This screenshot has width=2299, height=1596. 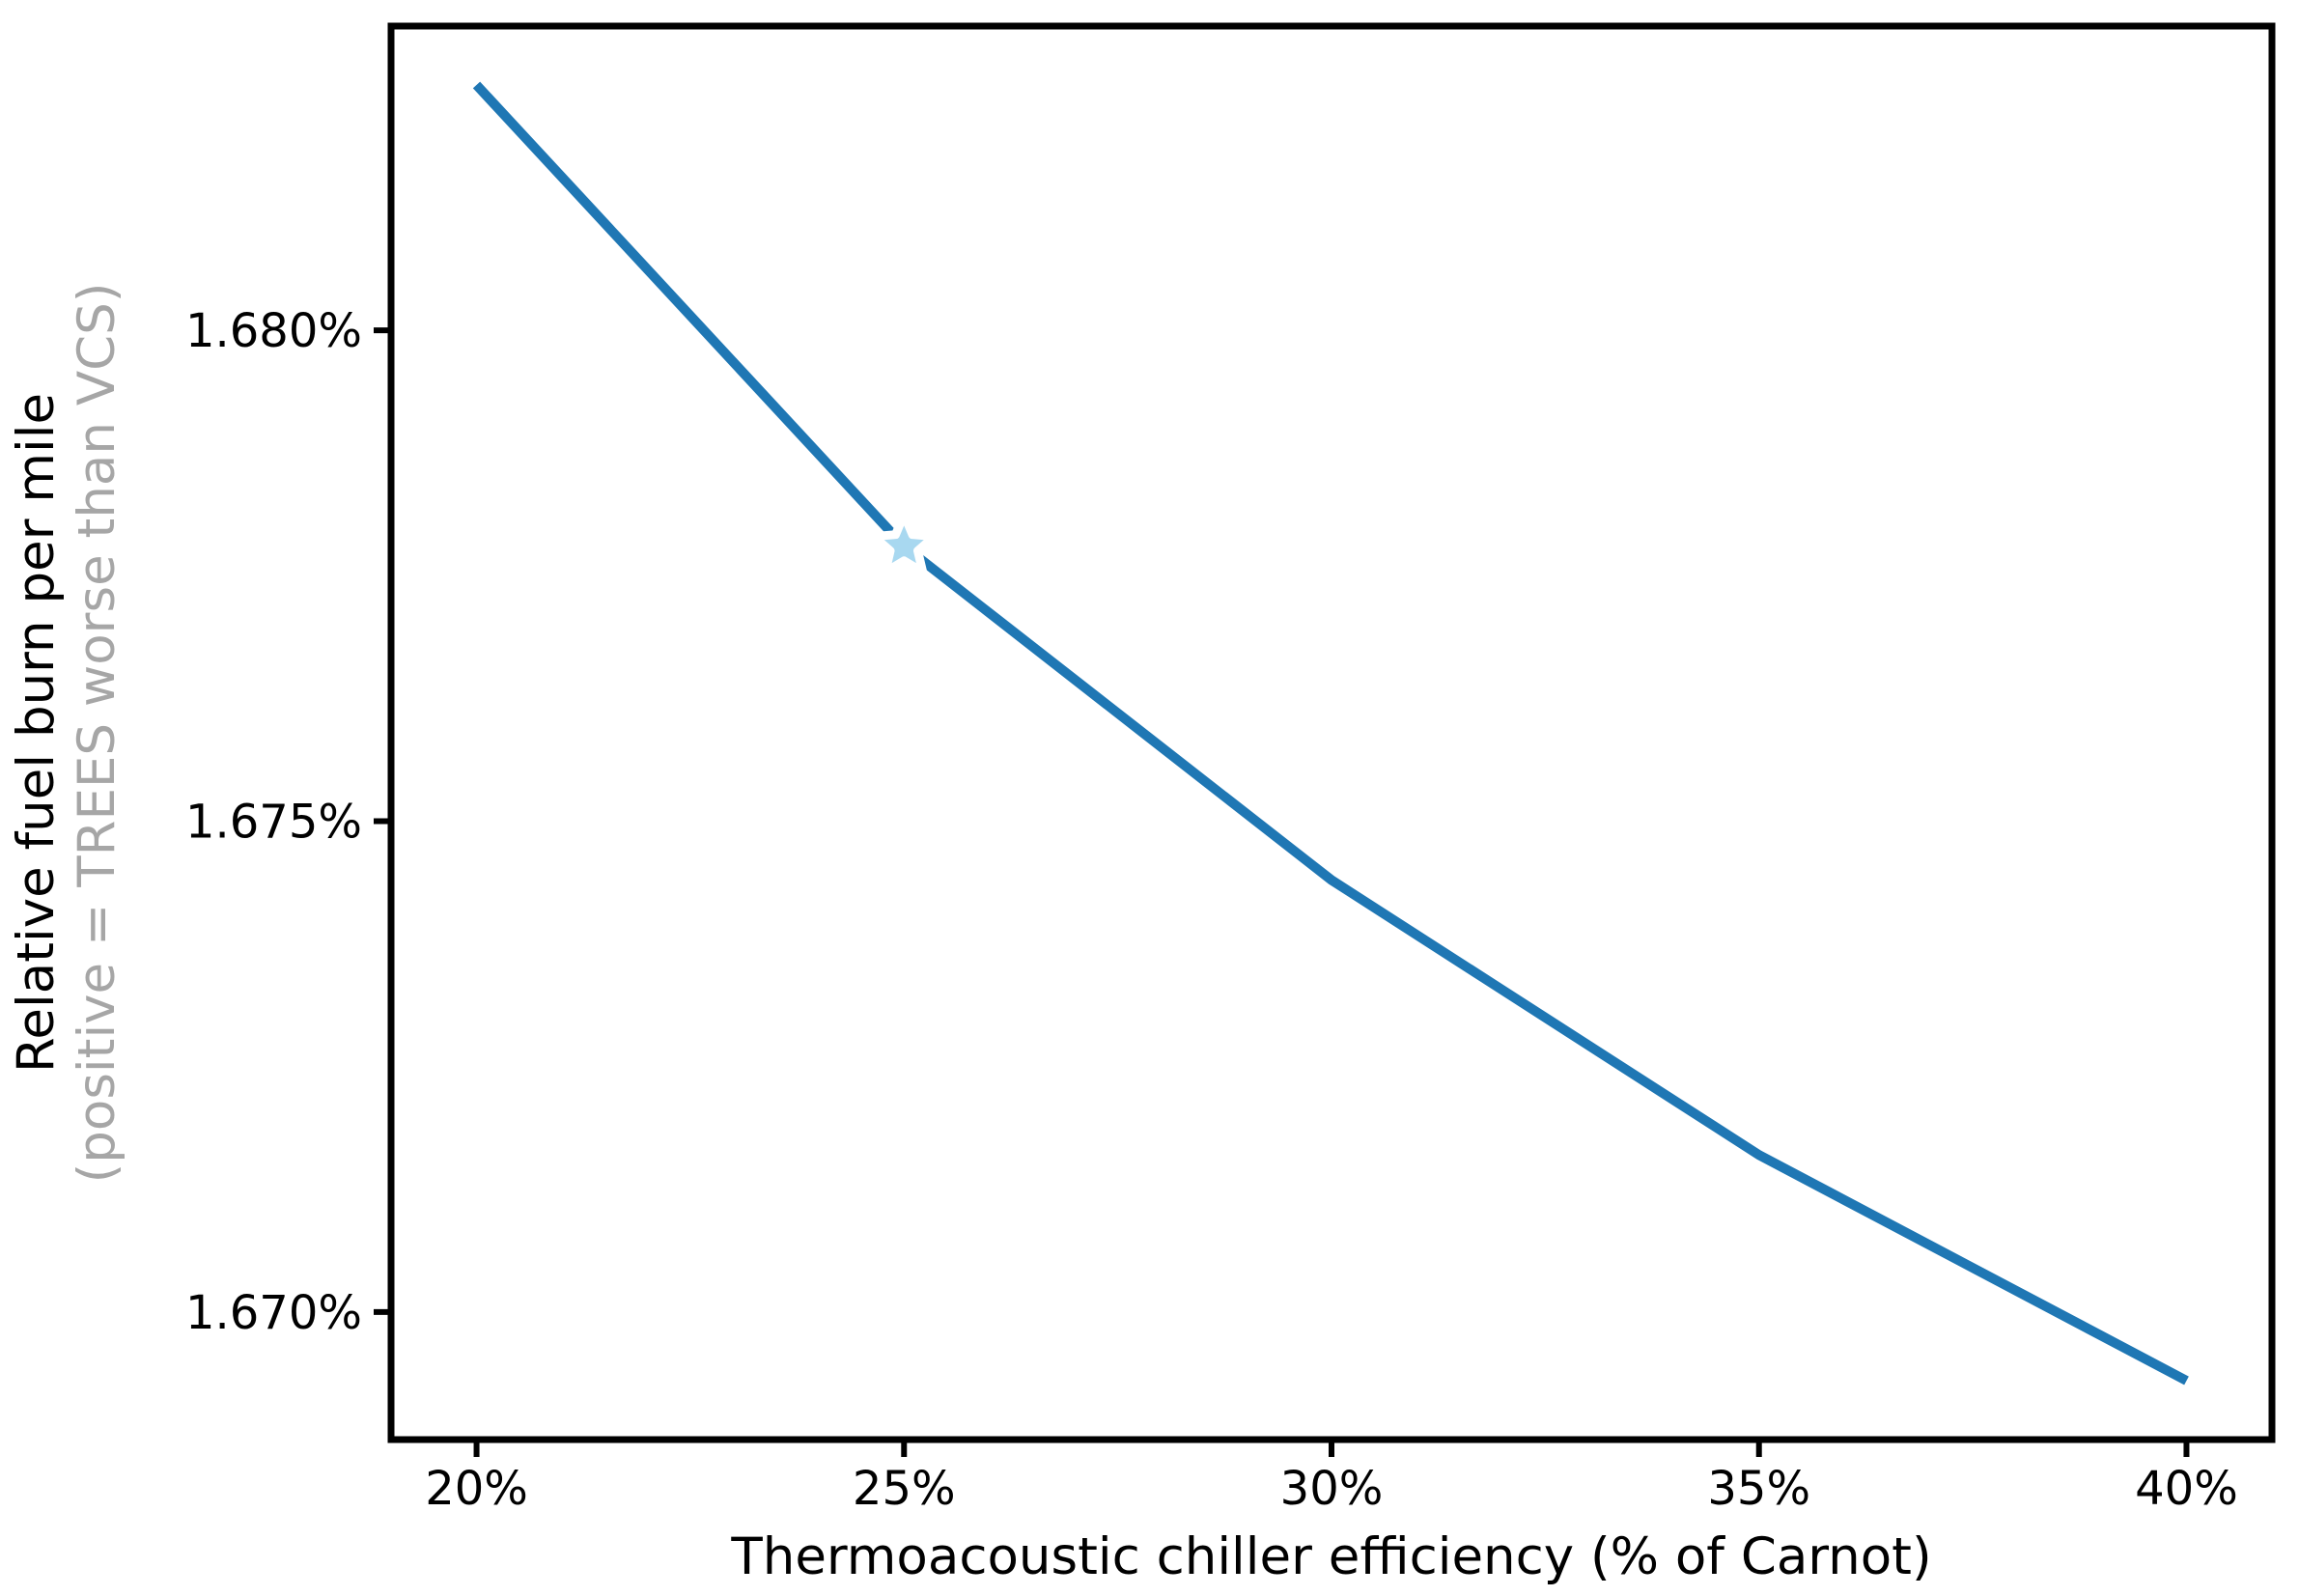 What do you see at coordinates (273, 1313) in the screenshot?
I see `y-tick-label: 1.670%` at bounding box center [273, 1313].